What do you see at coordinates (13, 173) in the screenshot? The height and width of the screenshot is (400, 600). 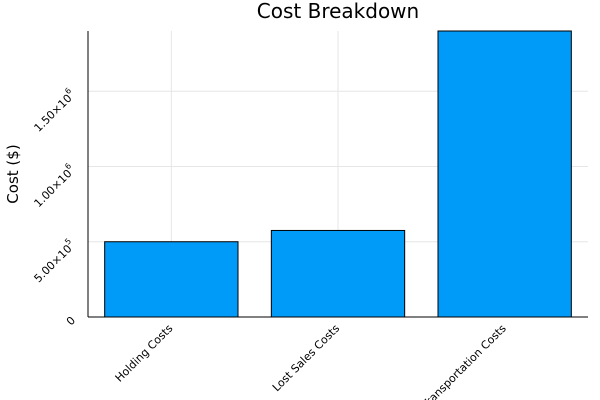 I see `y-axis-label: Cost ($)` at bounding box center [13, 173].